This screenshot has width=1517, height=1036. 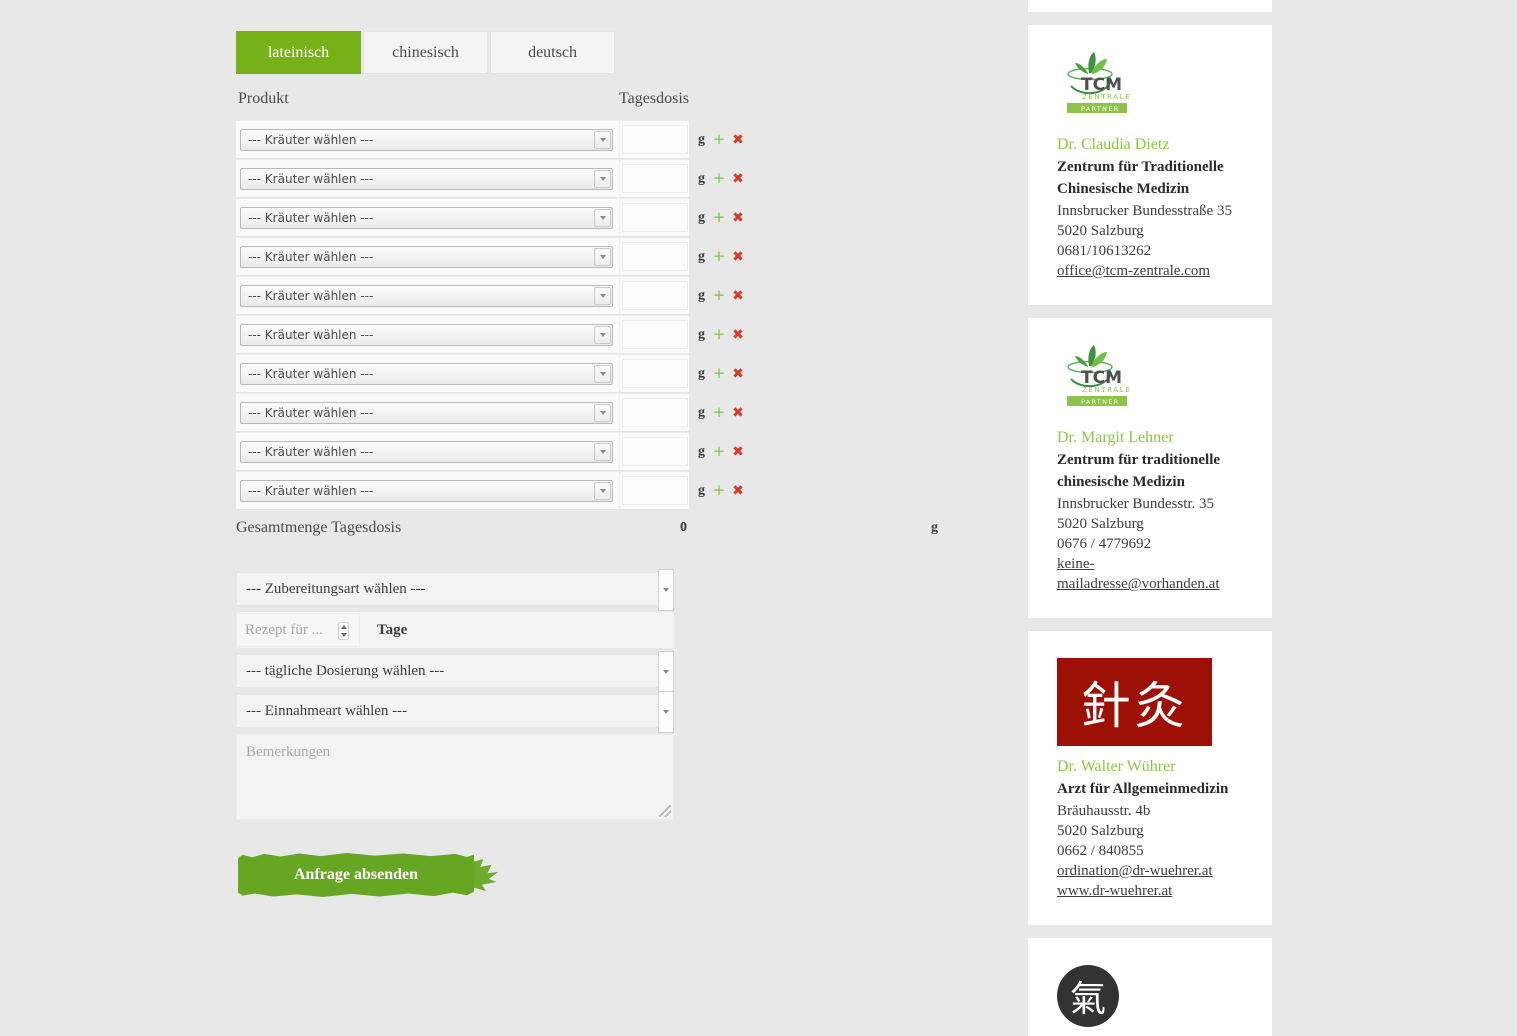 What do you see at coordinates (654, 98) in the screenshot?
I see `column-header-tagesdosis: Tagesdosis` at bounding box center [654, 98].